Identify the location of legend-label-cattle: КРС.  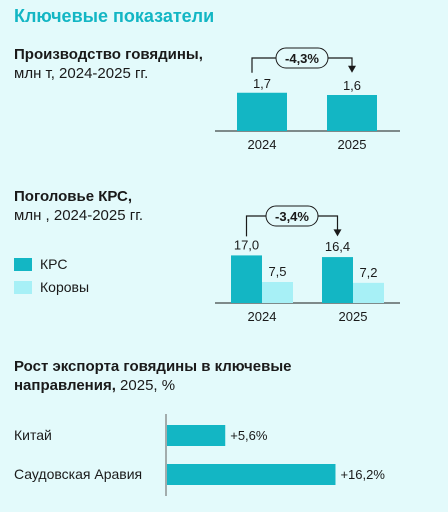
(54, 264).